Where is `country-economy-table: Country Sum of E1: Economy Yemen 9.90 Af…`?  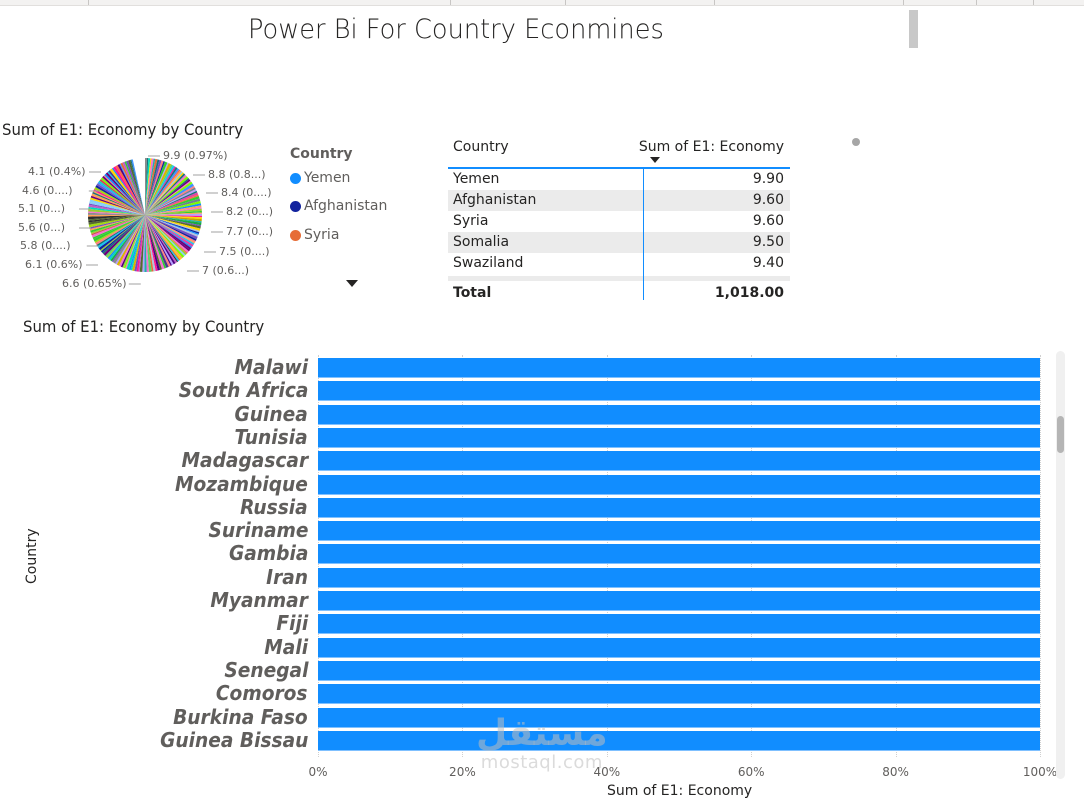
country-economy-table: Country Sum of E1: Economy Yemen 9.90 Af… is located at coordinates (619, 221).